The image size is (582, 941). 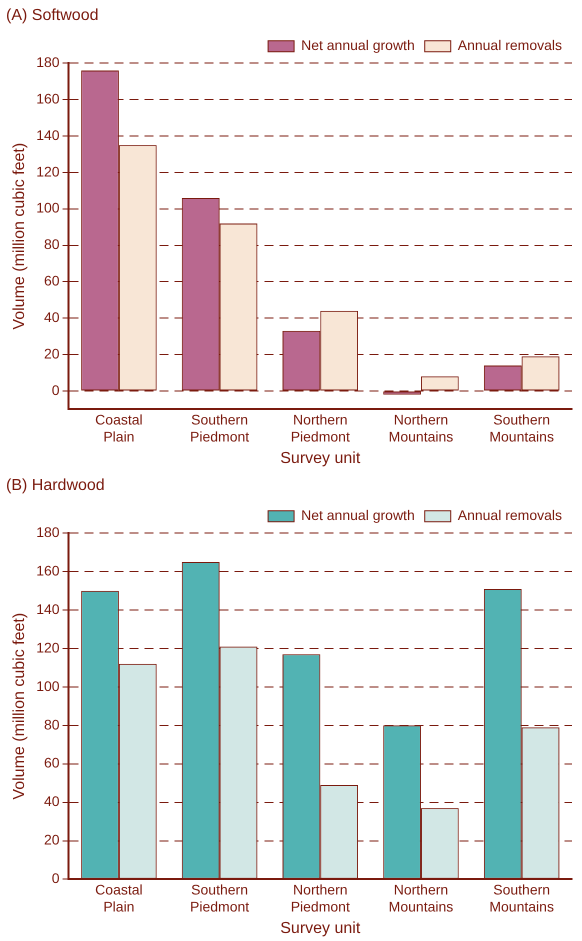 What do you see at coordinates (55, 485) in the screenshot?
I see `chart-title: (B) Hardwood` at bounding box center [55, 485].